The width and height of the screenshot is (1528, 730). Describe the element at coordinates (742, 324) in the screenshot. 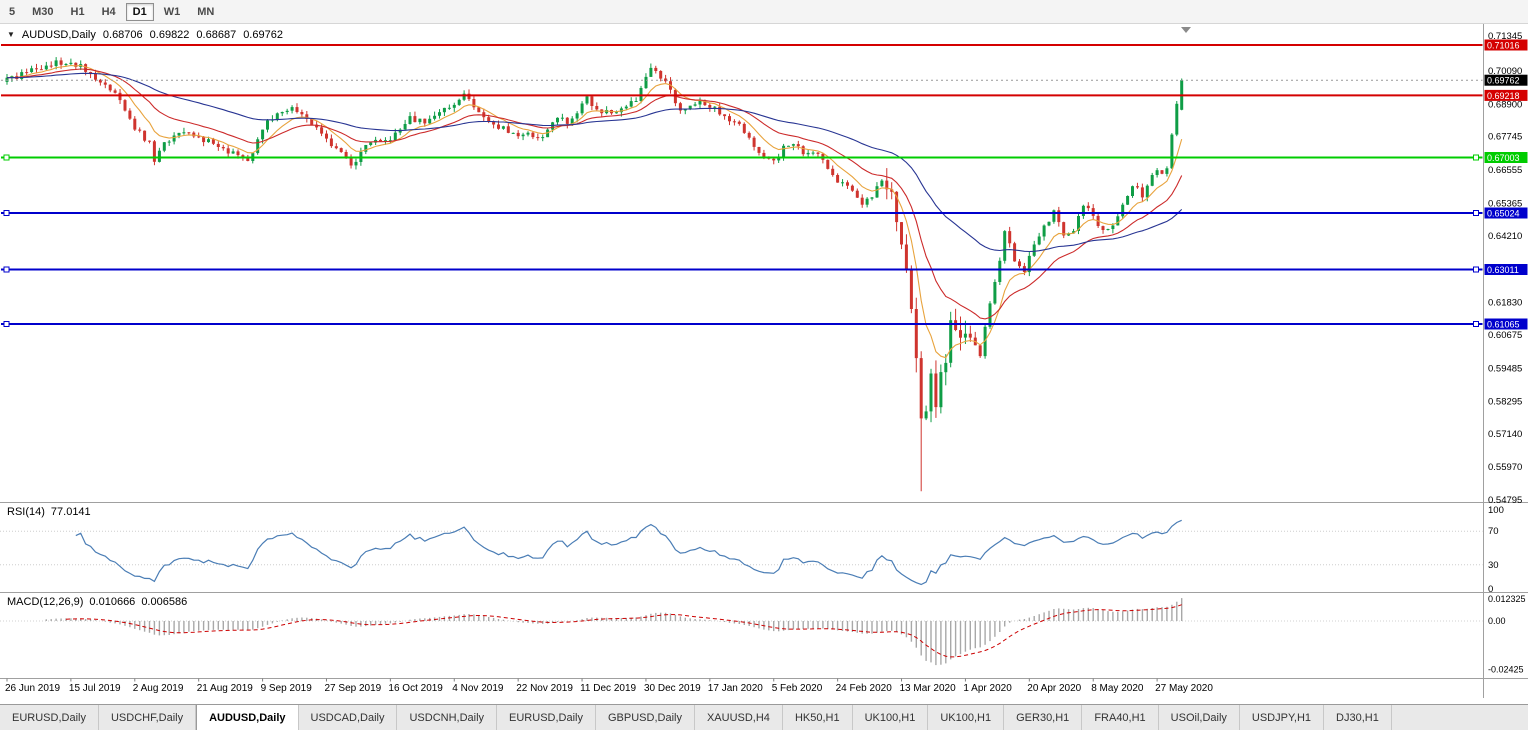

I see `price-level-line-0.61065` at that location.